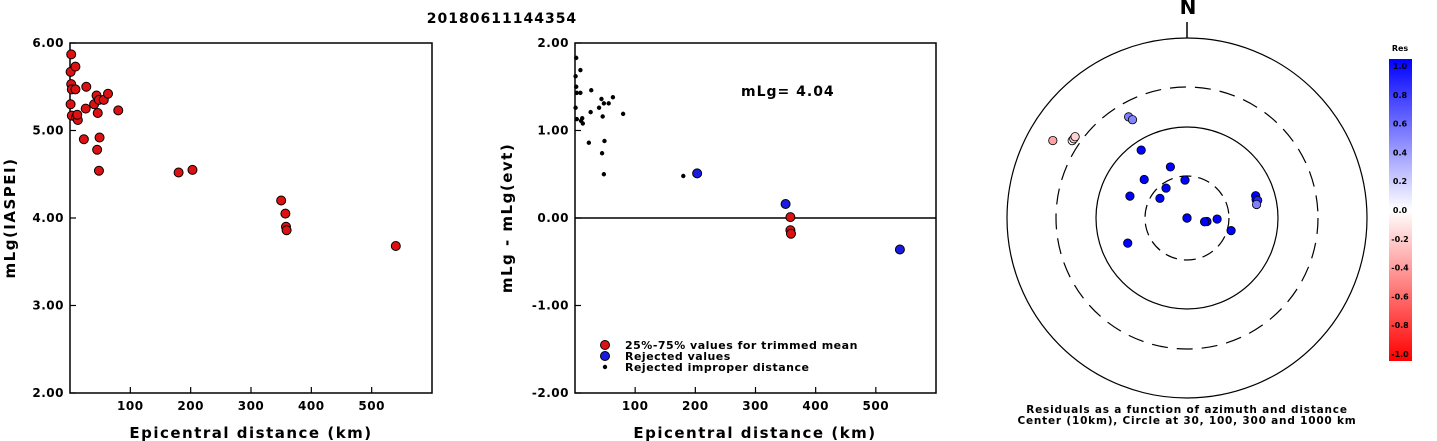 This screenshot has height=441, width=1437. Describe the element at coordinates (553, 218) in the screenshot. I see `y-tick-label: 0.00` at that location.